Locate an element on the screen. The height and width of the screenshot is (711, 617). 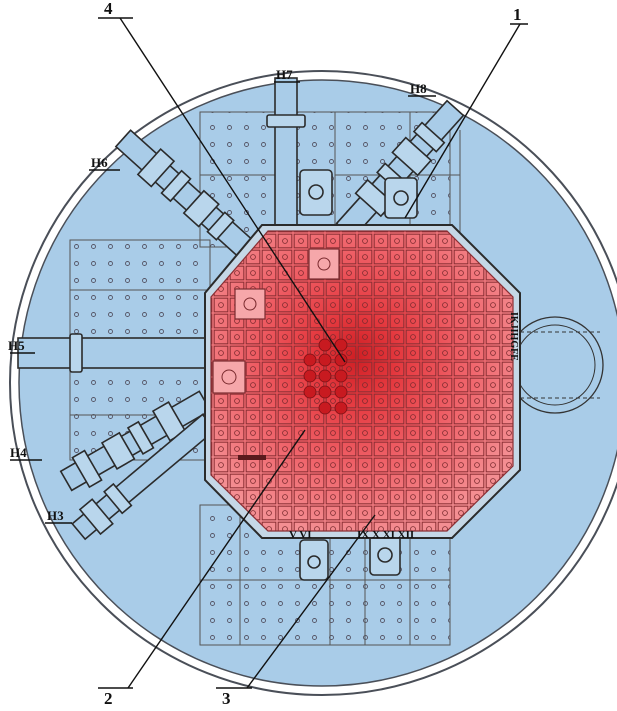
callout-2: 2 is located at coordinates (108, 698).